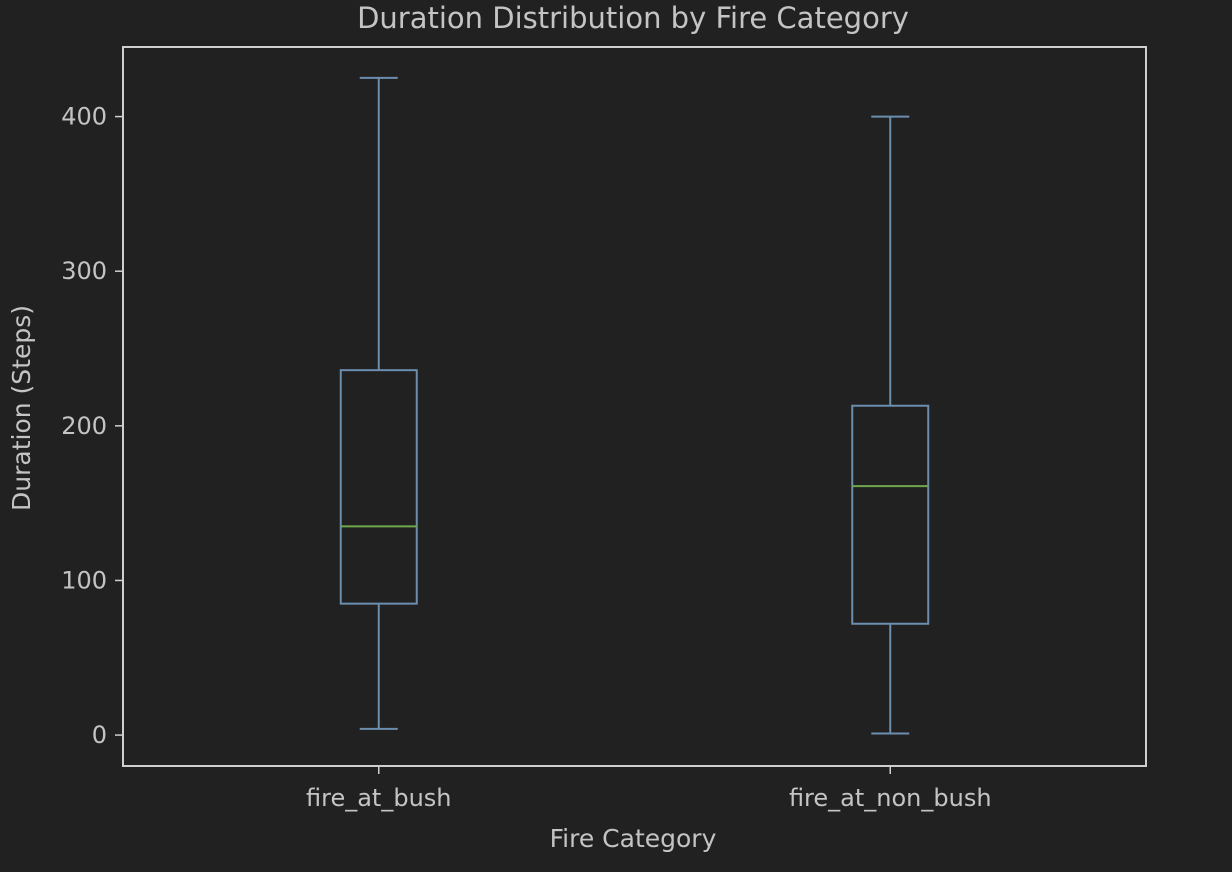 The height and width of the screenshot is (872, 1232). Describe the element at coordinates (84, 271) in the screenshot. I see `y-tick-label: 300` at that location.